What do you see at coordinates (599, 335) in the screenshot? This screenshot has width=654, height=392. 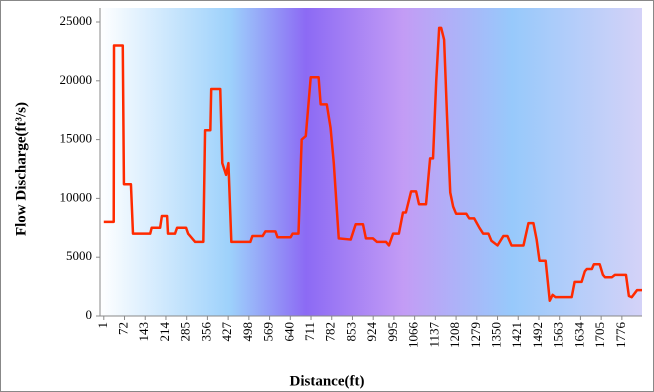 I see `x-tick-label: 1705` at bounding box center [599, 335].